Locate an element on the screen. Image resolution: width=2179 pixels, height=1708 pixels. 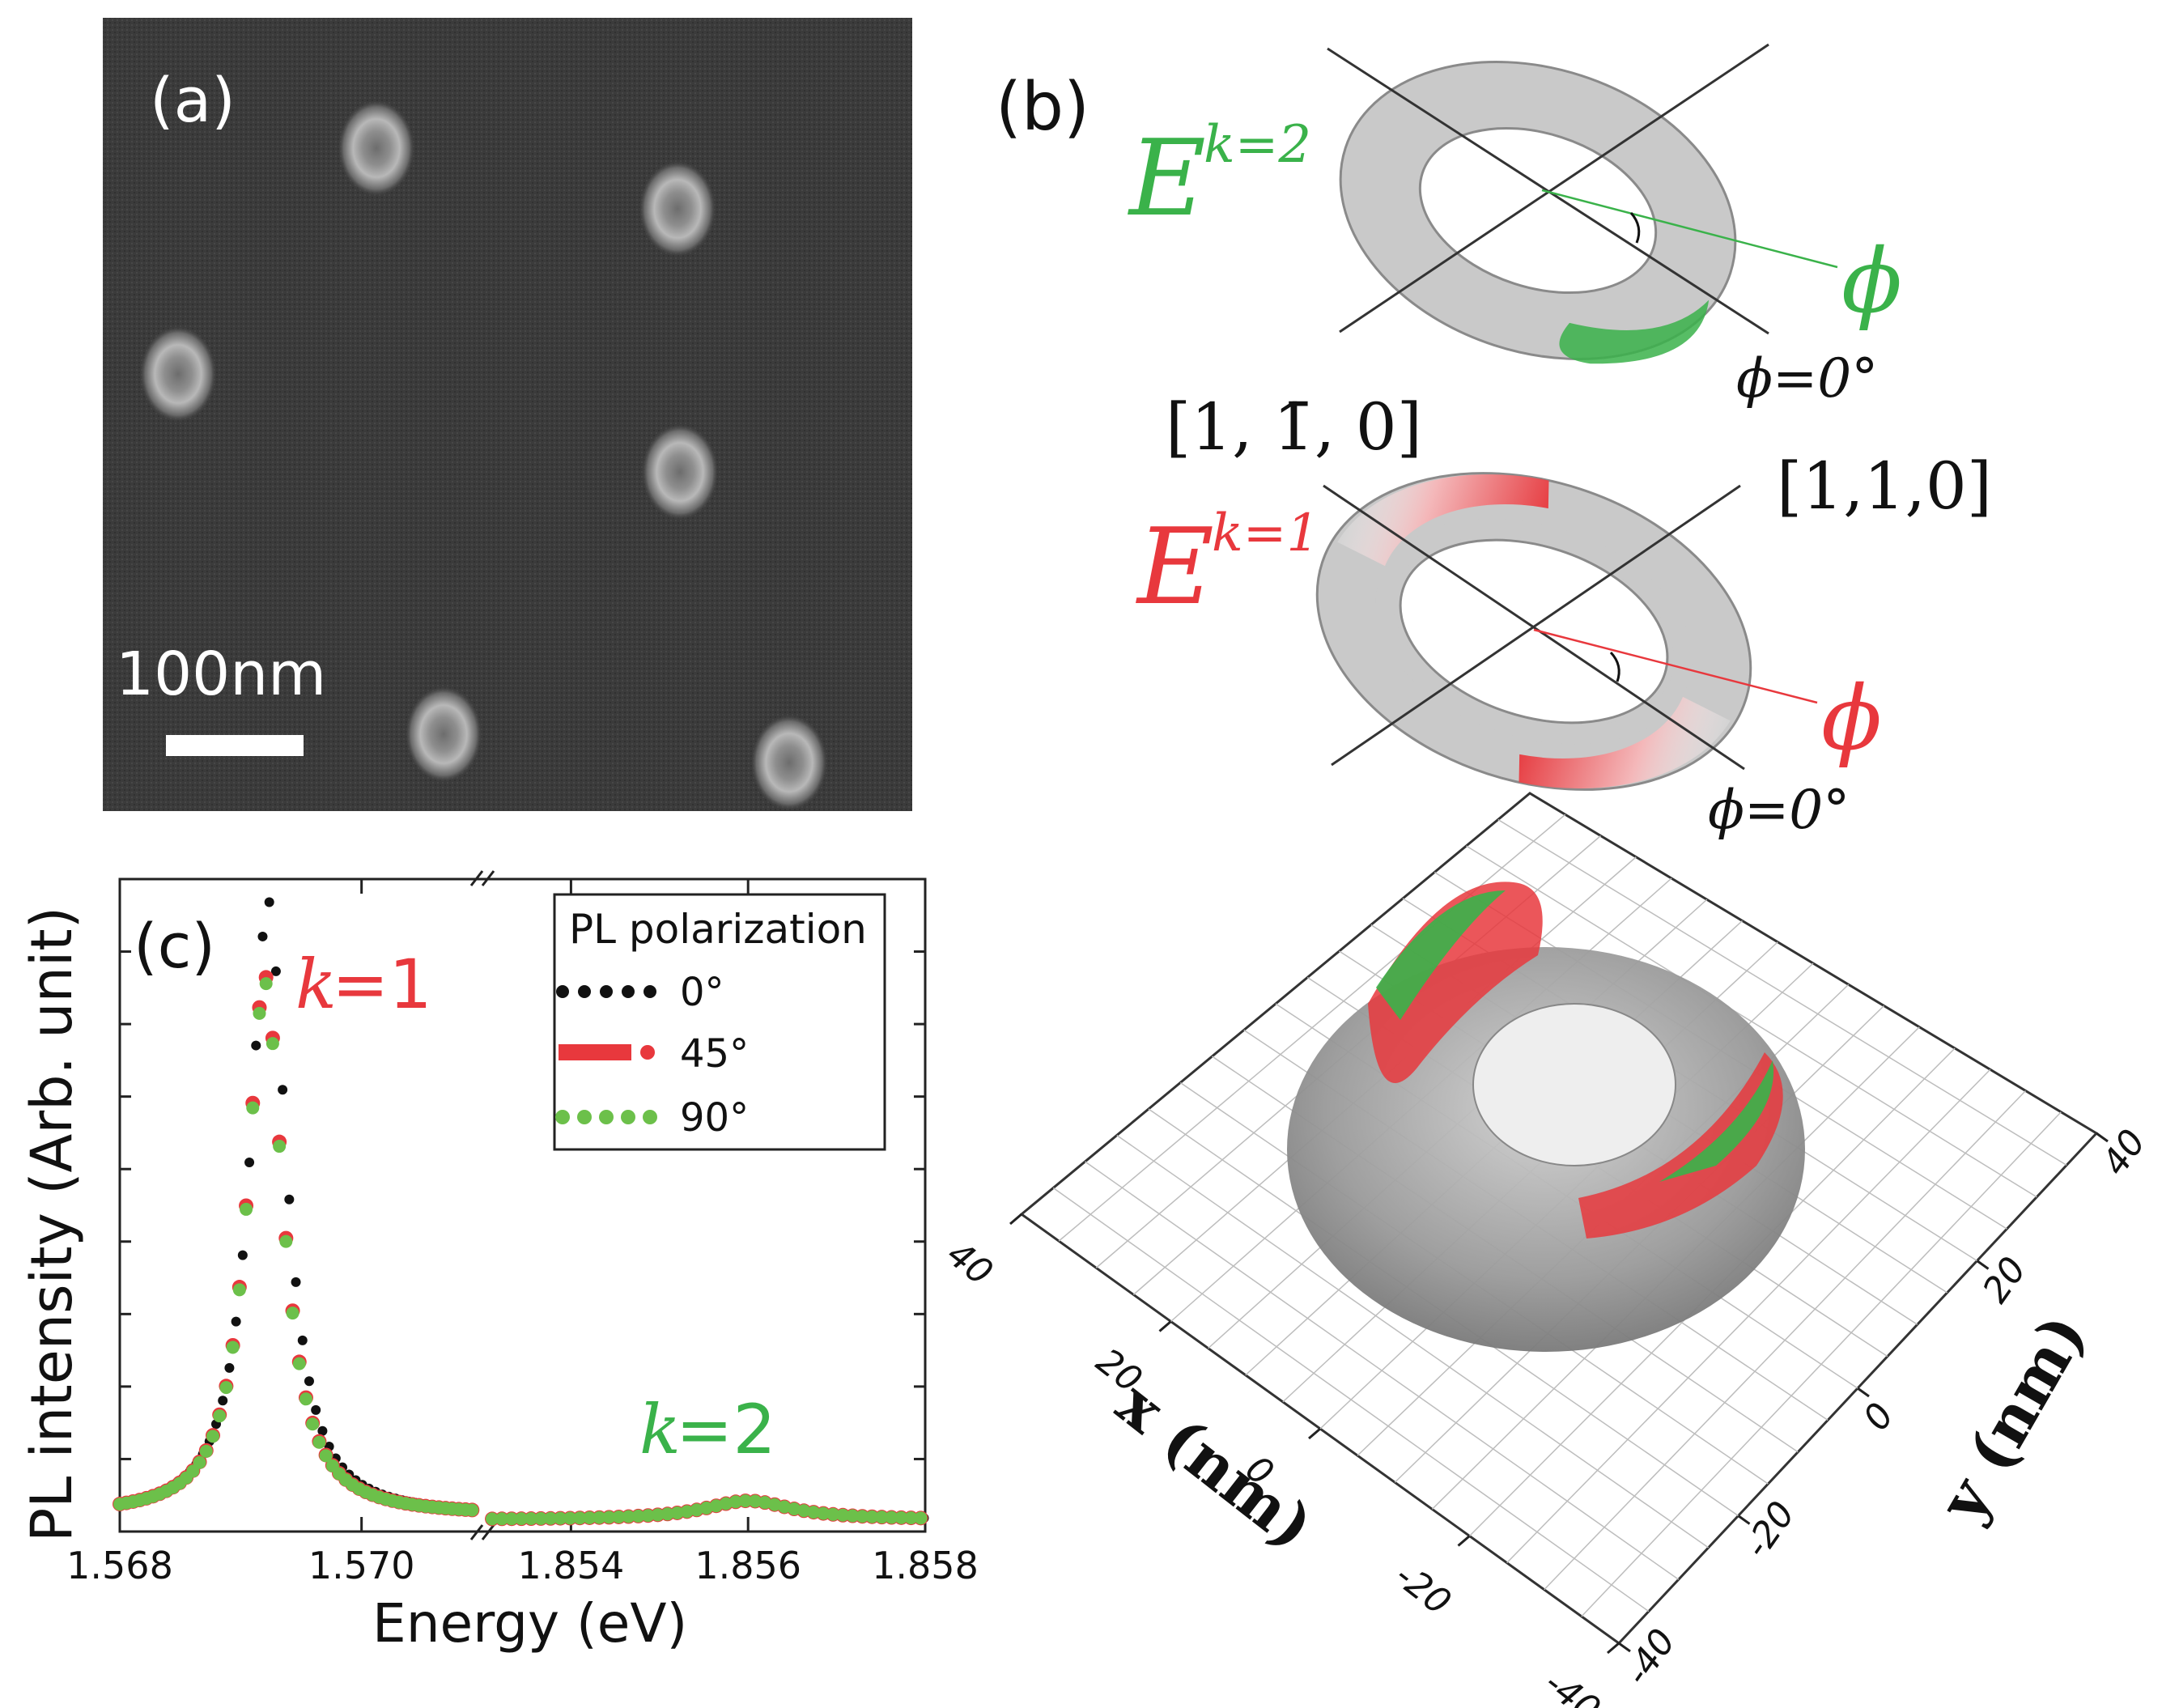
peak2-value: =2 is located at coordinates (726, 1429).